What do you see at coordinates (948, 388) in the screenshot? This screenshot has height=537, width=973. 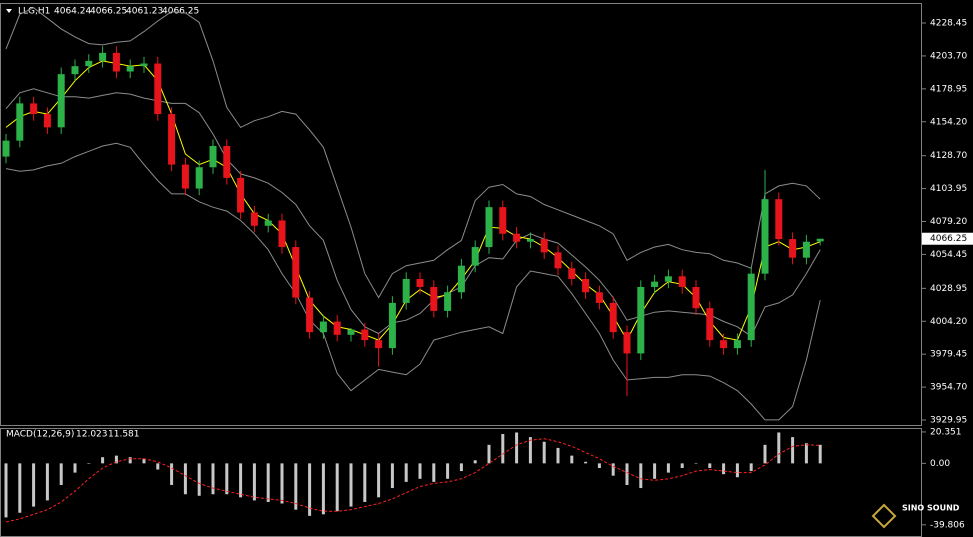 I see `y-tick-label: 3954.70` at bounding box center [948, 388].